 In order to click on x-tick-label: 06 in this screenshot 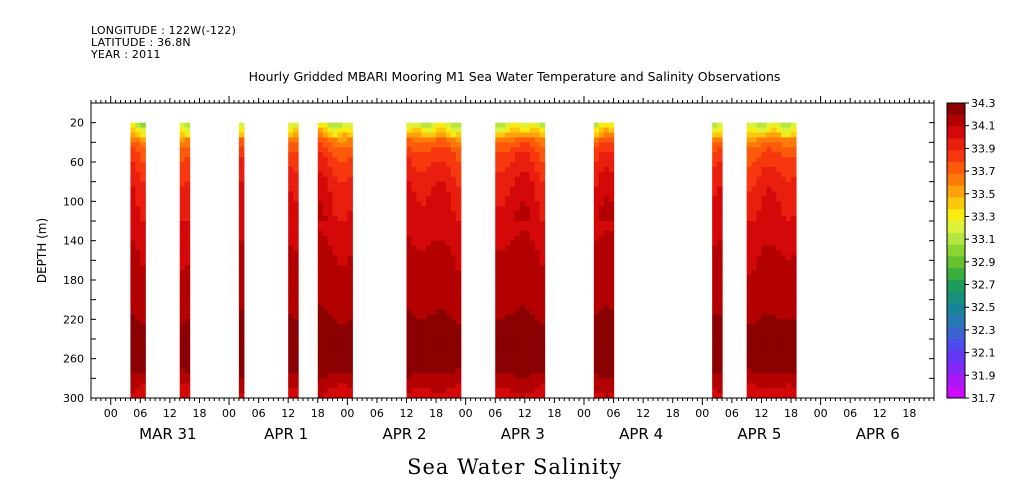, I will do `click(259, 413)`.